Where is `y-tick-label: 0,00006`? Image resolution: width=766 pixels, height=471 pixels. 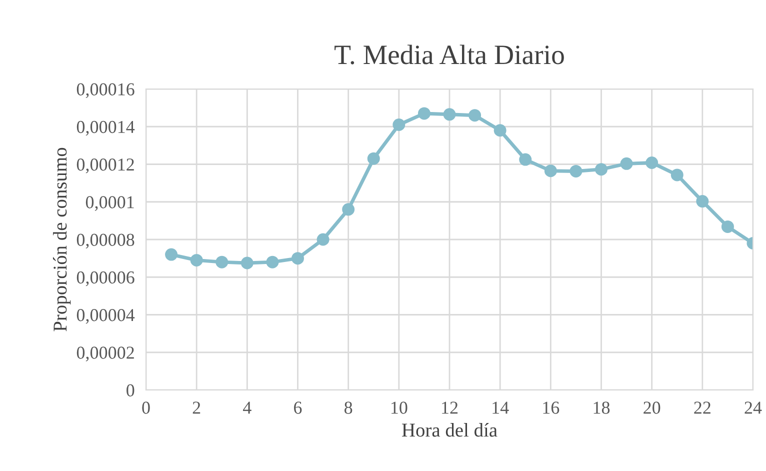 y-tick-label: 0,00006 is located at coordinates (105, 278).